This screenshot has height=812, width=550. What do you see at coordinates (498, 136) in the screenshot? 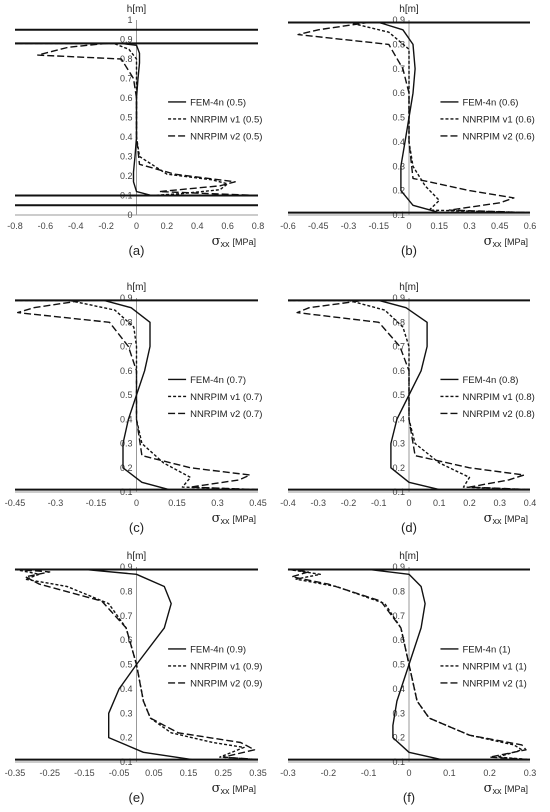
I see `legend-entry: NNRPIM v2 (0.6)` at bounding box center [498, 136].